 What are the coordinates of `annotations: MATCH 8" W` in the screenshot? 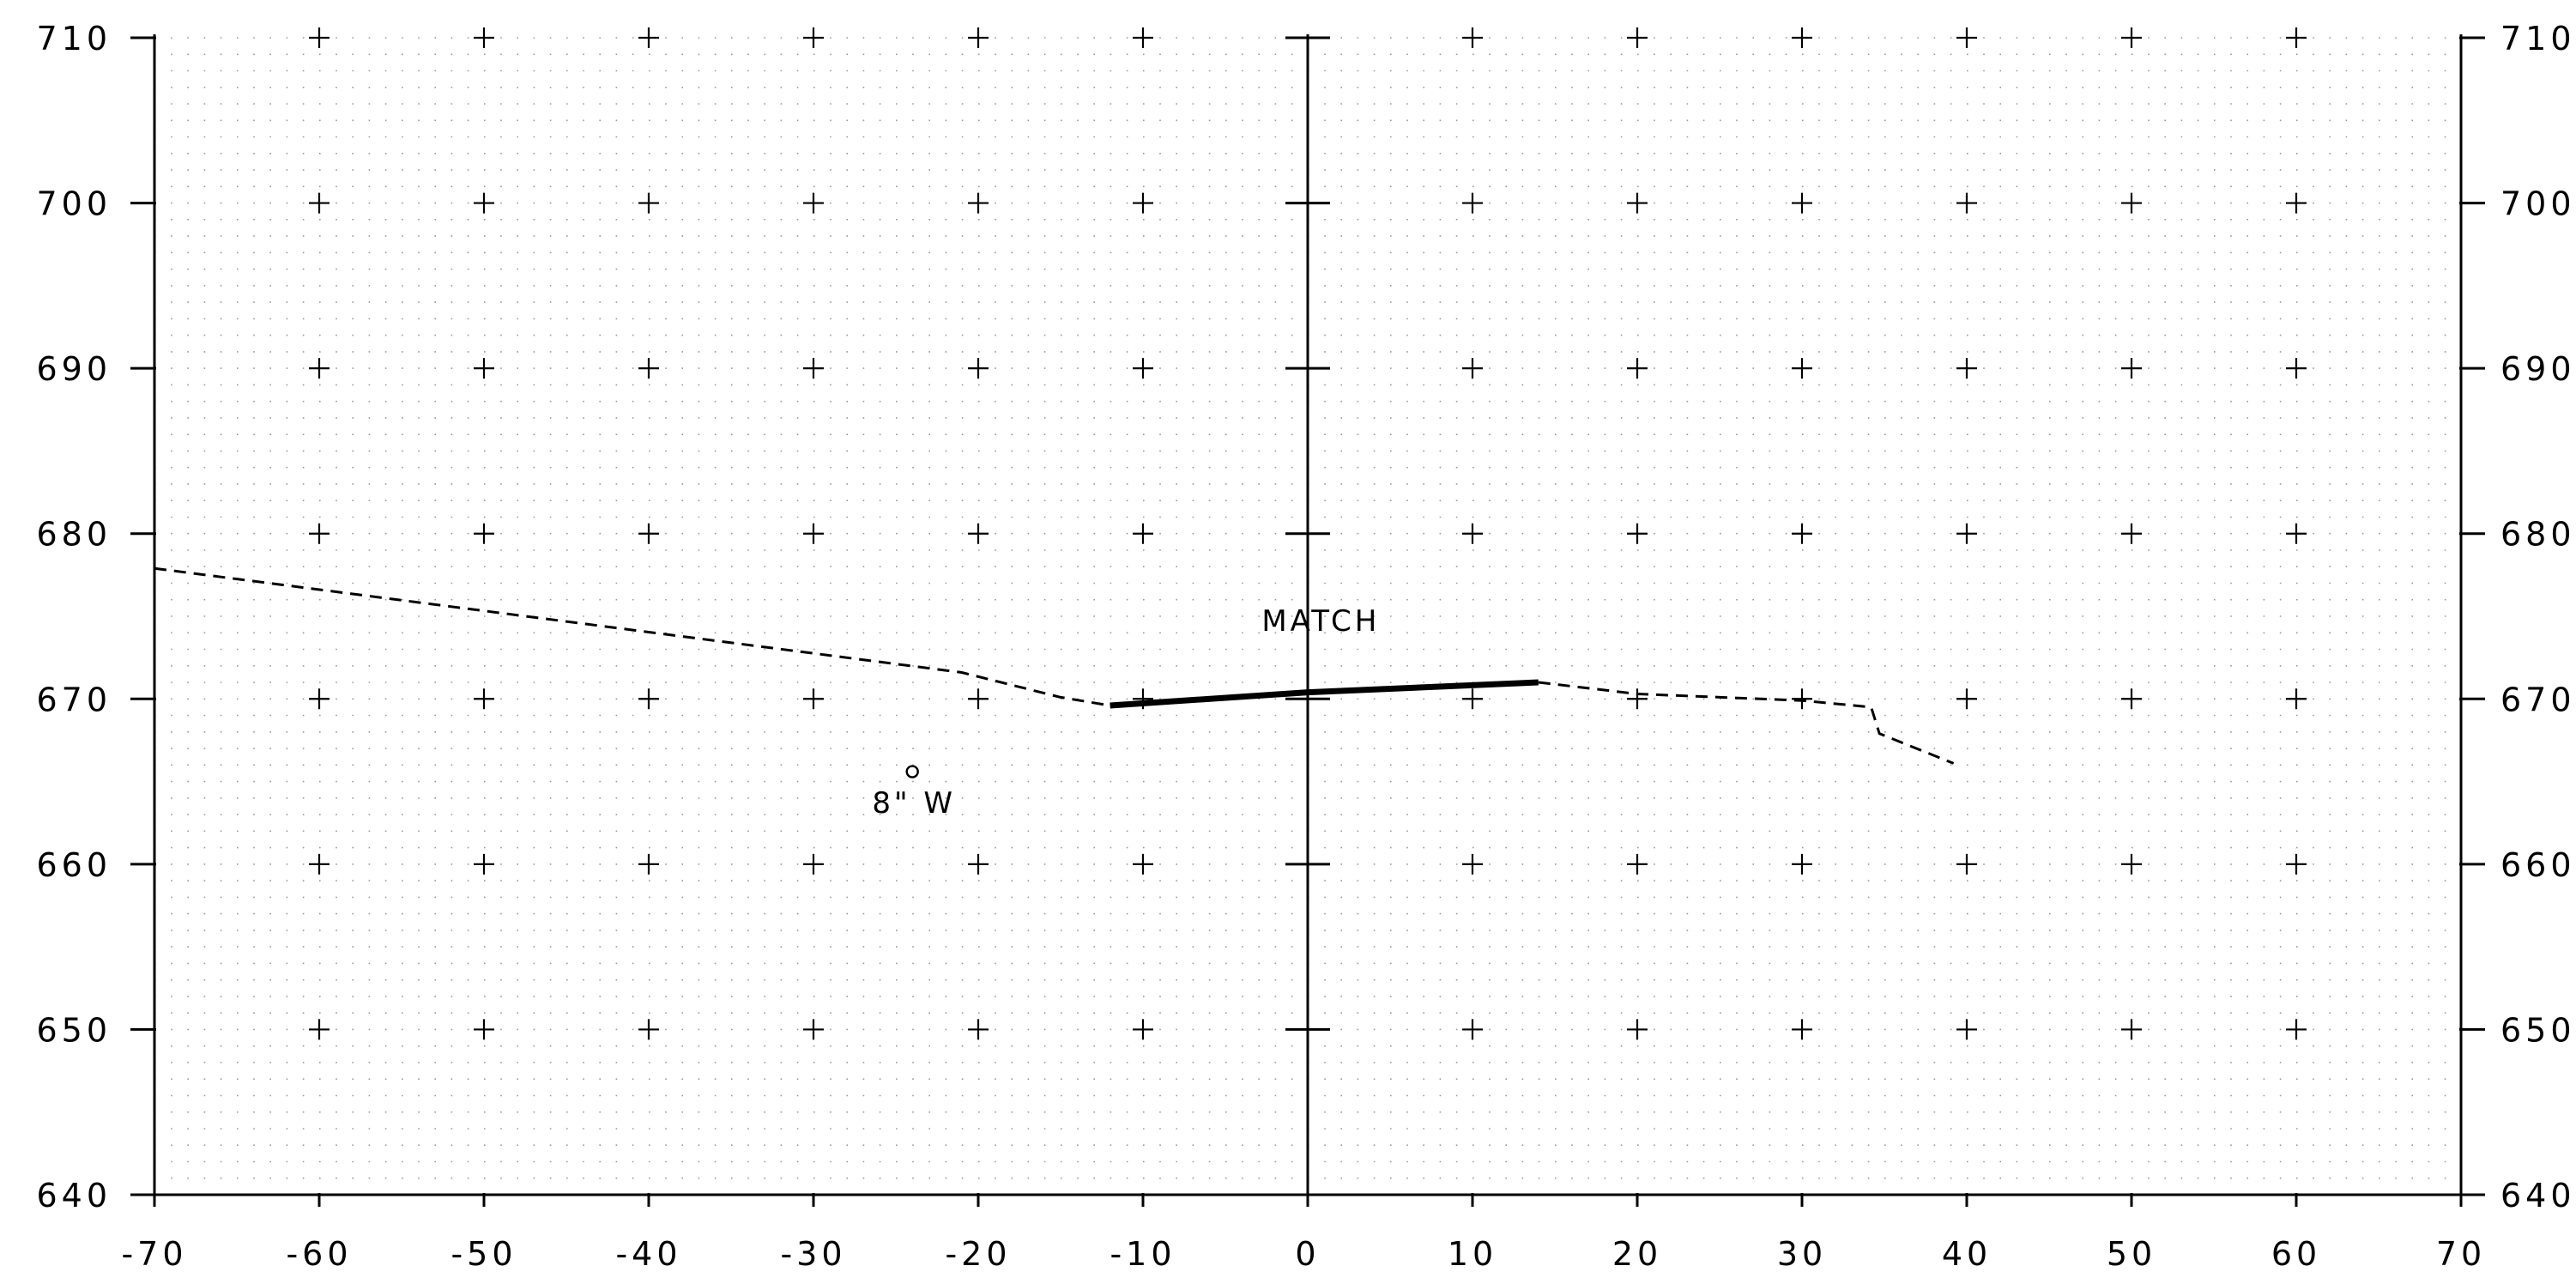 It's located at (1124, 712).